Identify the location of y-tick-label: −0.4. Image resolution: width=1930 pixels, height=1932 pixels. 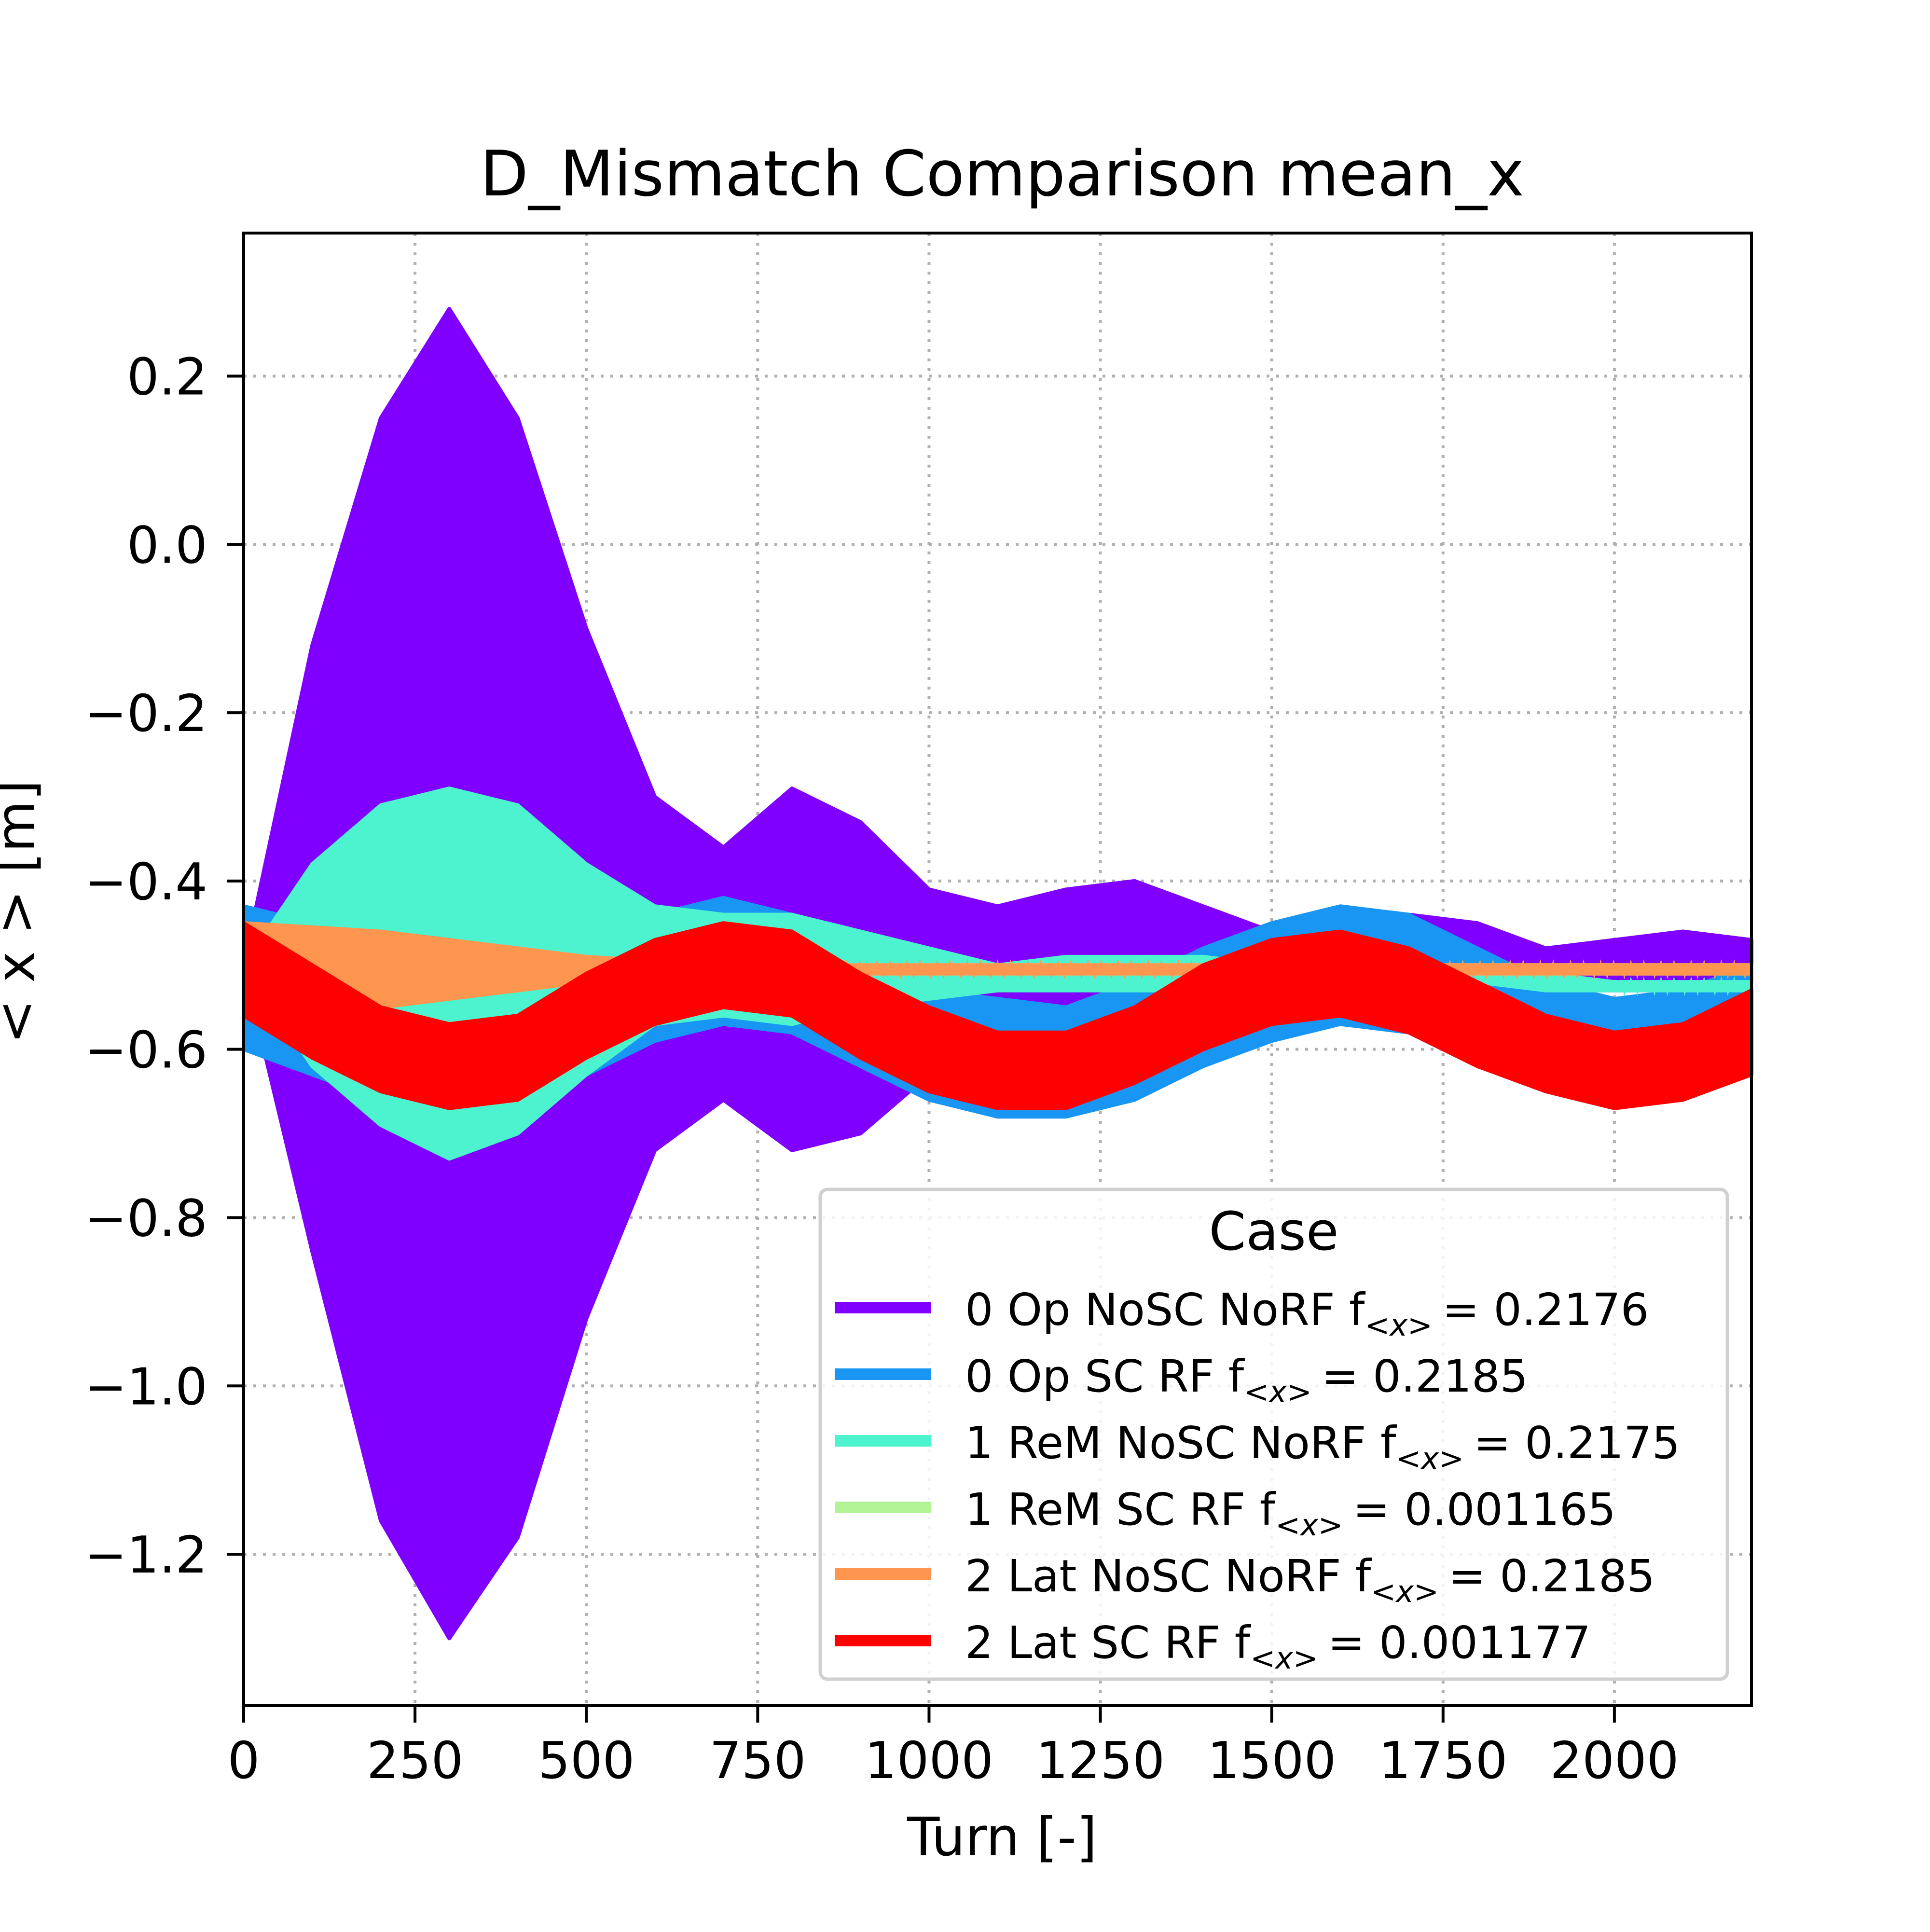
(145, 882).